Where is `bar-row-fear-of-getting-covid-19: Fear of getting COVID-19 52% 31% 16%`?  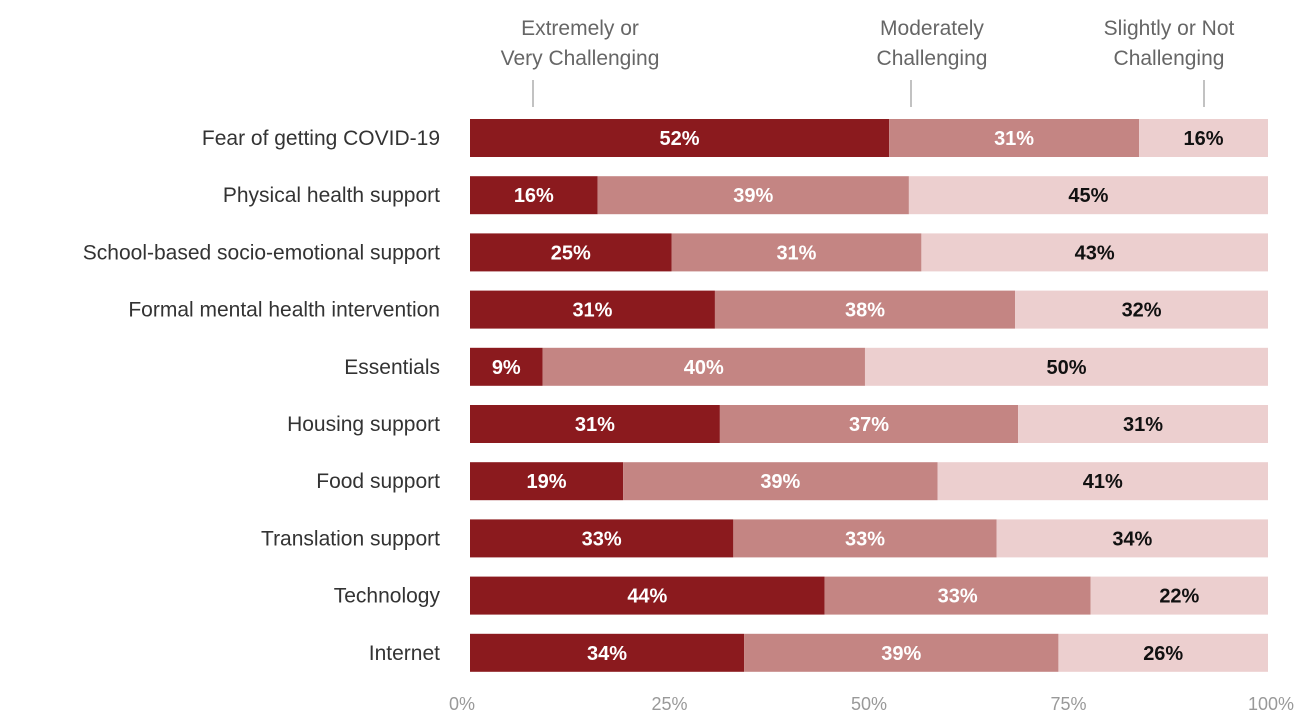
bar-row-fear-of-getting-covid-19: Fear of getting COVID-19 52% 31% 16% is located at coordinates (735, 138).